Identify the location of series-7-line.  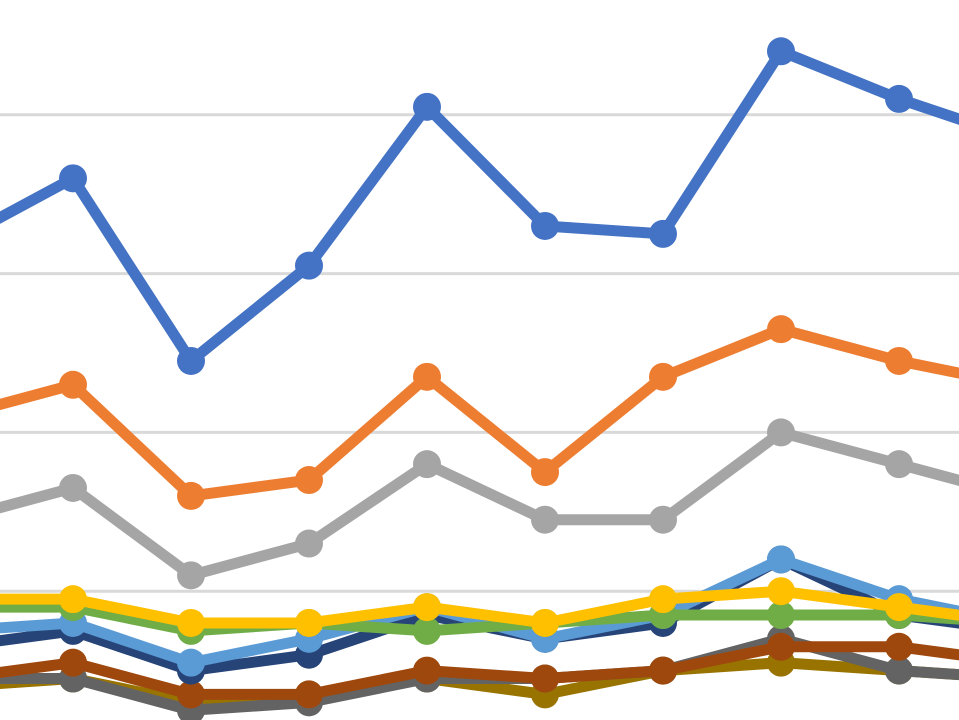
(479, 670).